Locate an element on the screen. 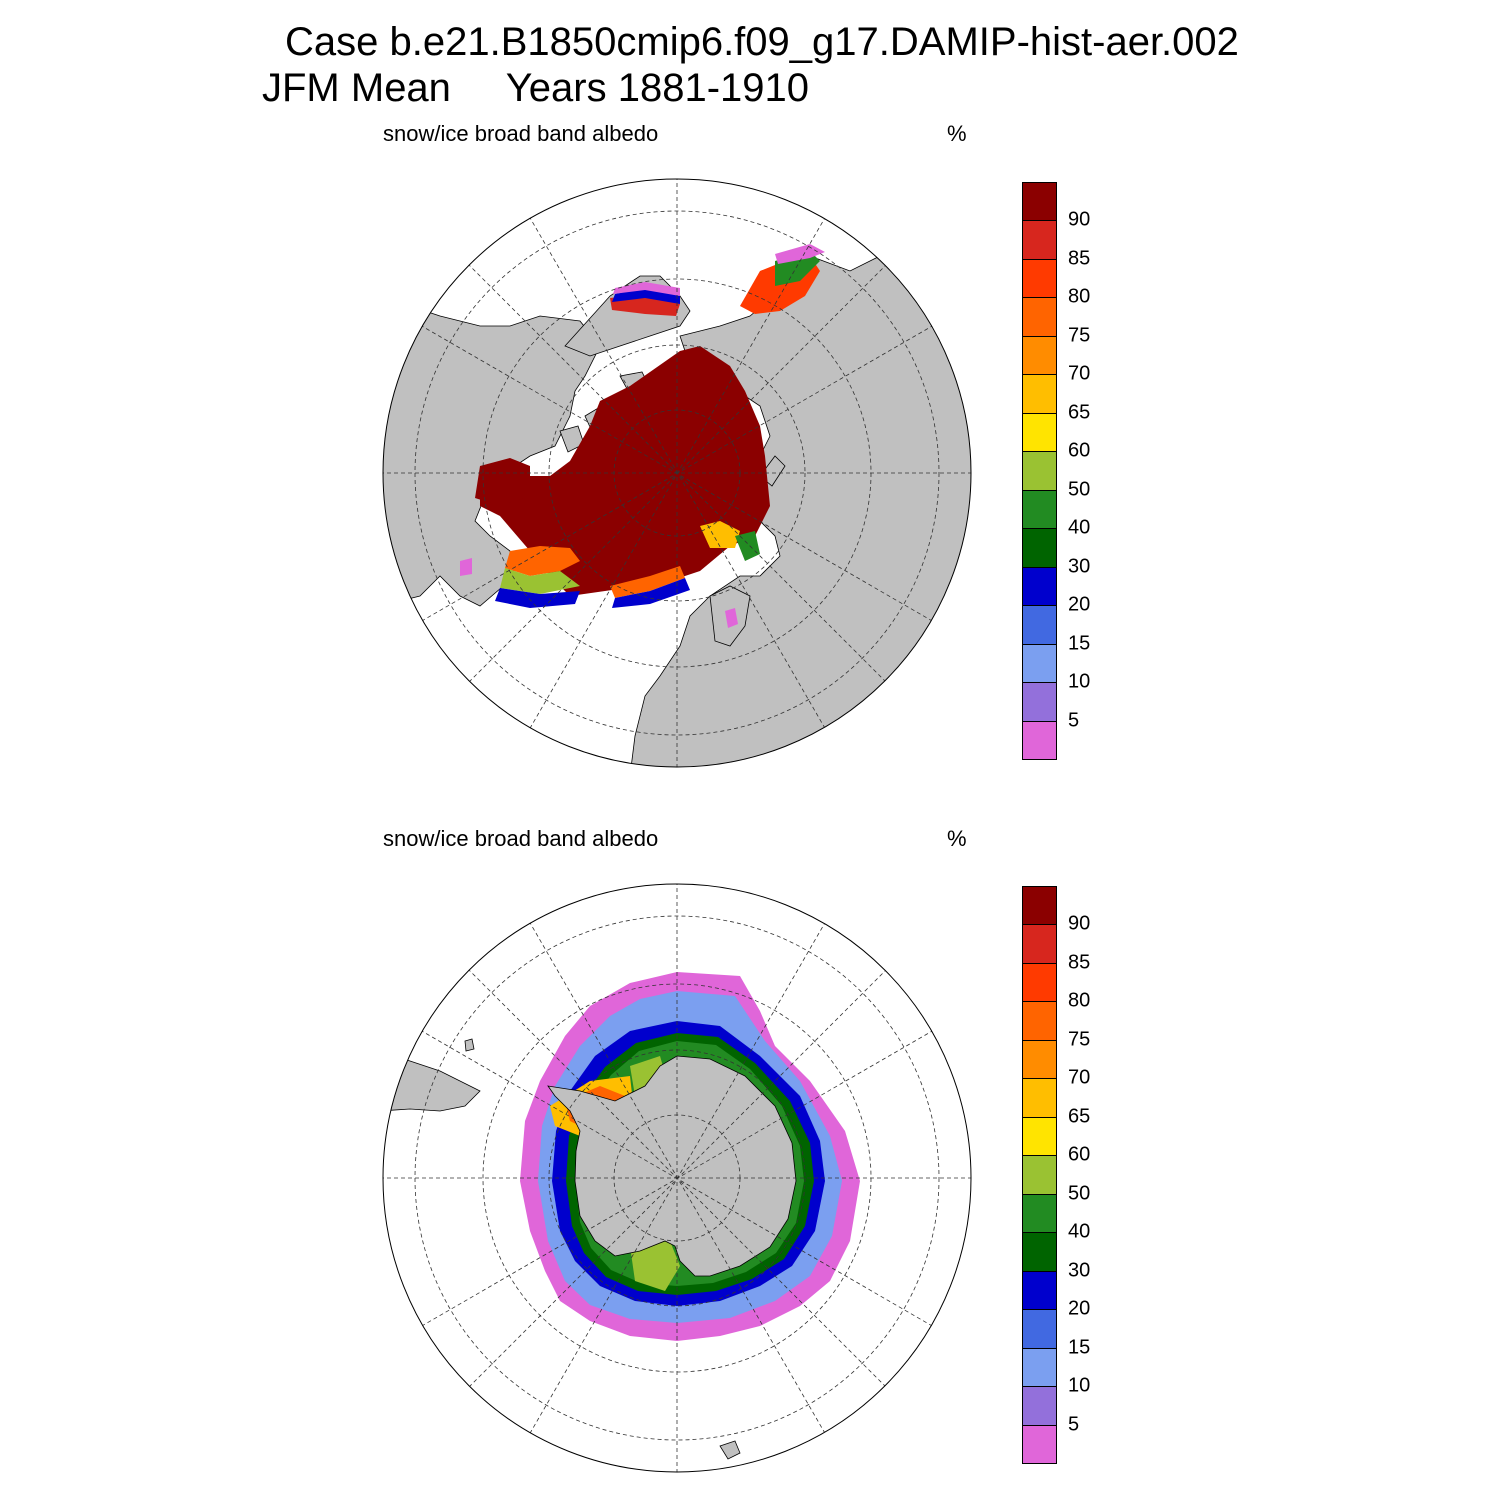 This screenshot has height=1500, width=1500. north-colorbar: 90 85 80 75 70 65 60 50 40 30 20 15 10 5 is located at coordinates (1056, 471).